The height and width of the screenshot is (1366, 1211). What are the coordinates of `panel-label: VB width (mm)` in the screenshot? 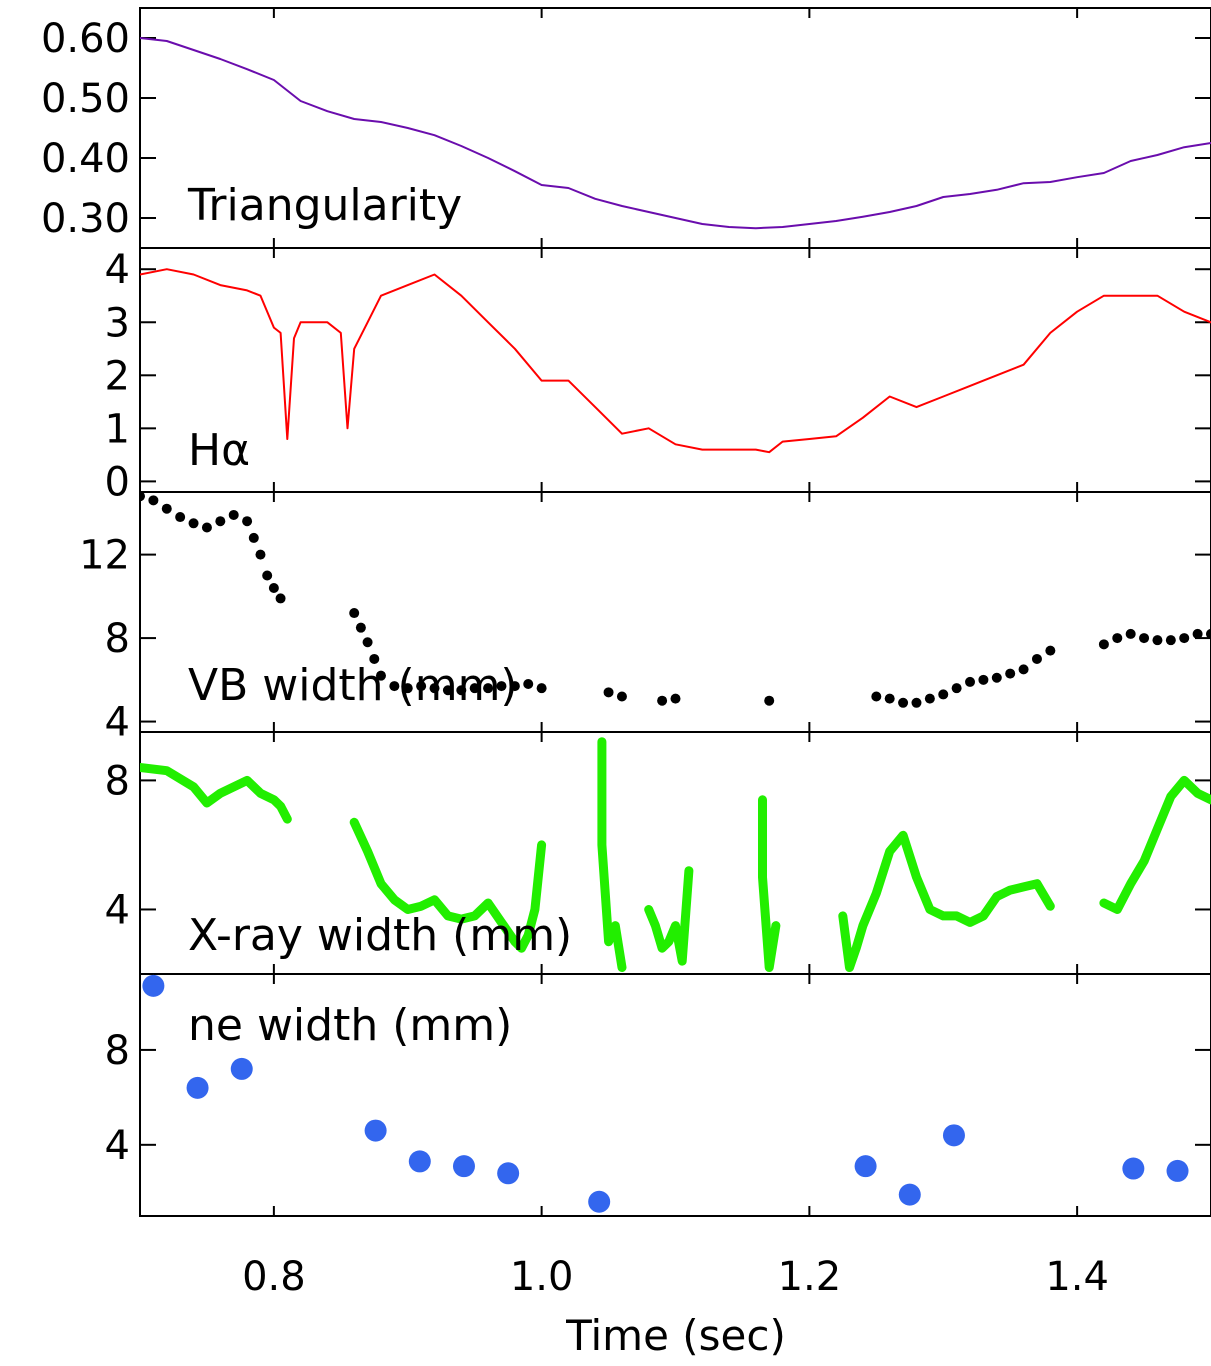 It's located at (353, 685).